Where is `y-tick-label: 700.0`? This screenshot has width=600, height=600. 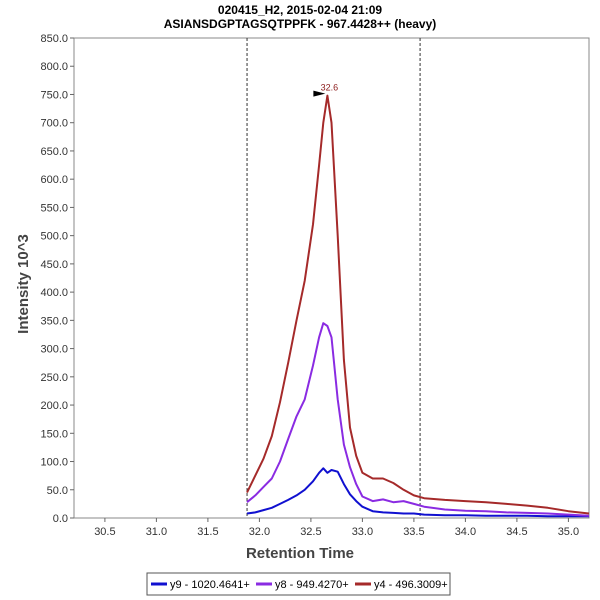 y-tick-label: 700.0 is located at coordinates (54, 124).